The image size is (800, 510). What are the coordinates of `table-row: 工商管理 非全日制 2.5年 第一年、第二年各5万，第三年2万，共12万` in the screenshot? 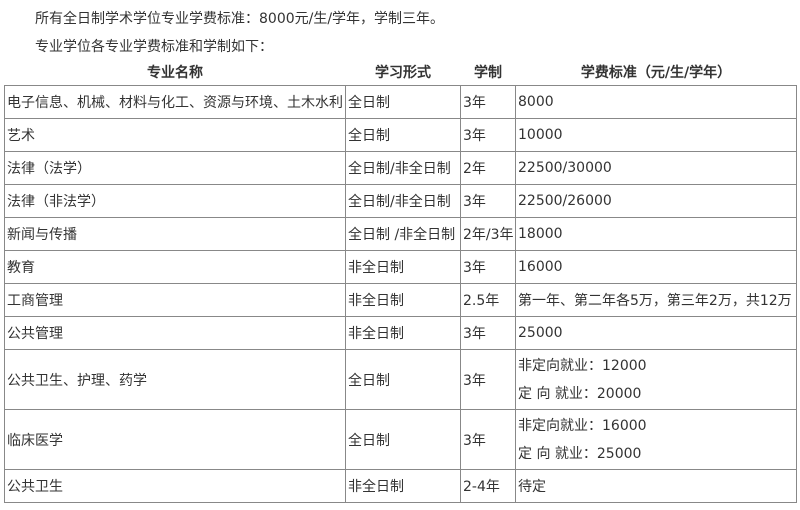 It's located at (400, 300).